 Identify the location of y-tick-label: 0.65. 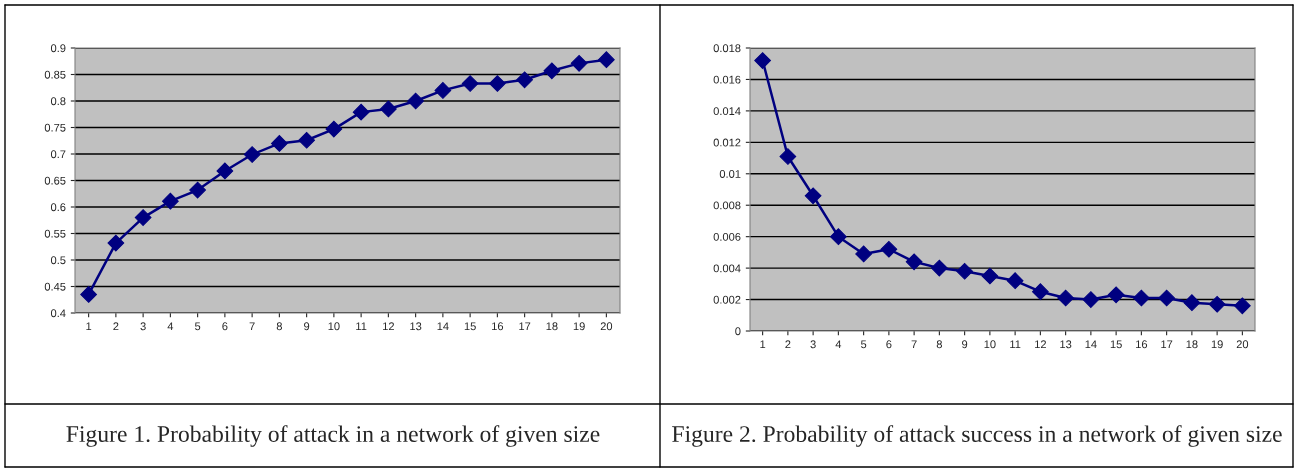
(55, 180).